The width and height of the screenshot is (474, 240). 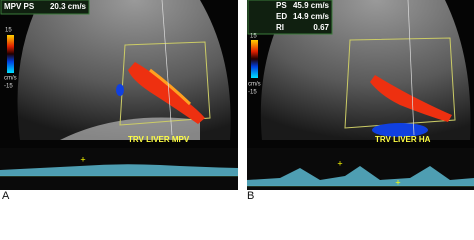 I want to click on measurement-name: ED, so click(x=281, y=16).